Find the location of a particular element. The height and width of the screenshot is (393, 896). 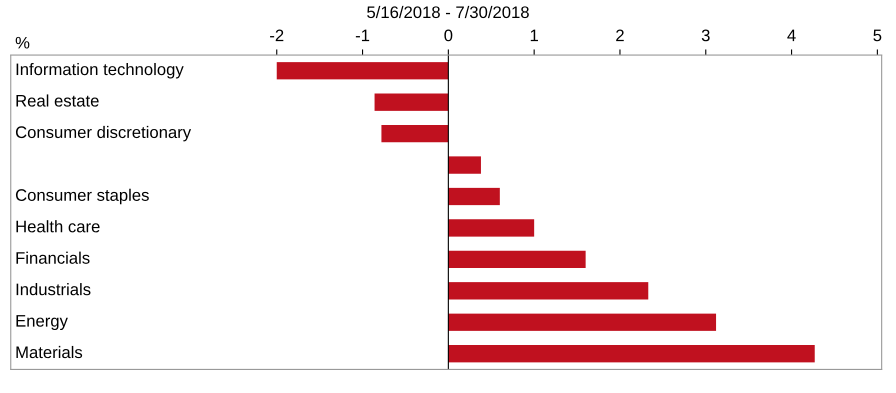

y-tick-label: Financials is located at coordinates (53, 258).